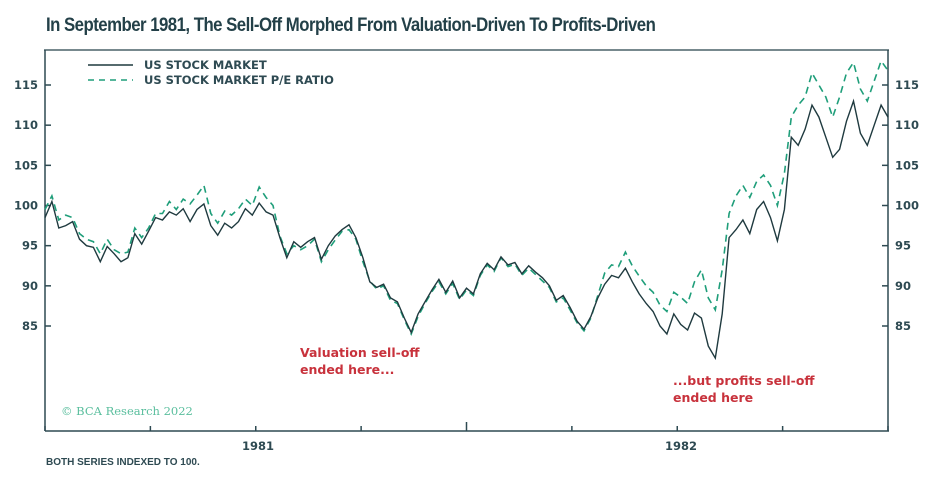 This screenshot has width=933, height=494. What do you see at coordinates (903, 246) in the screenshot?
I see `y-tick-label-right: 95` at bounding box center [903, 246].